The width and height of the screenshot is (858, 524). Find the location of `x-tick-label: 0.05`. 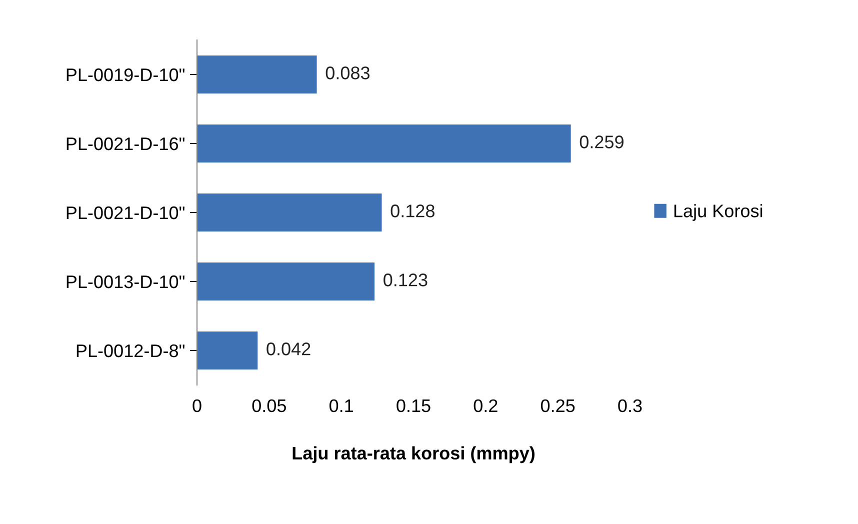

x-tick-label: 0.05 is located at coordinates (269, 405).